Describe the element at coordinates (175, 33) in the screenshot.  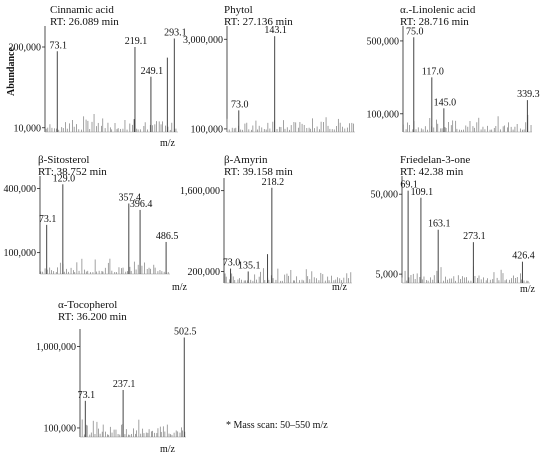
I see `peak-label: 293.1` at that location.